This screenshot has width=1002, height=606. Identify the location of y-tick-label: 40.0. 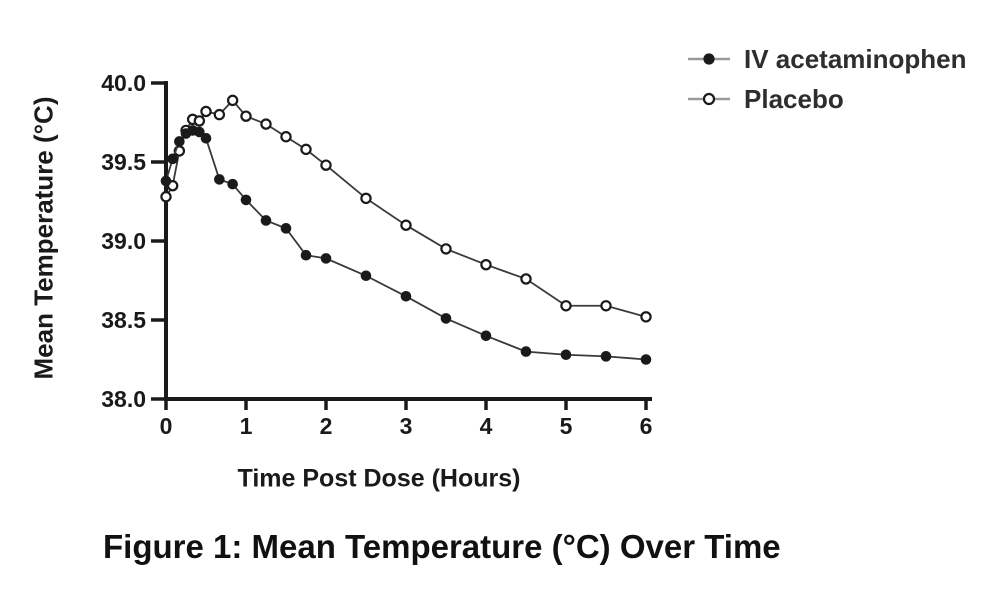
(123, 83).